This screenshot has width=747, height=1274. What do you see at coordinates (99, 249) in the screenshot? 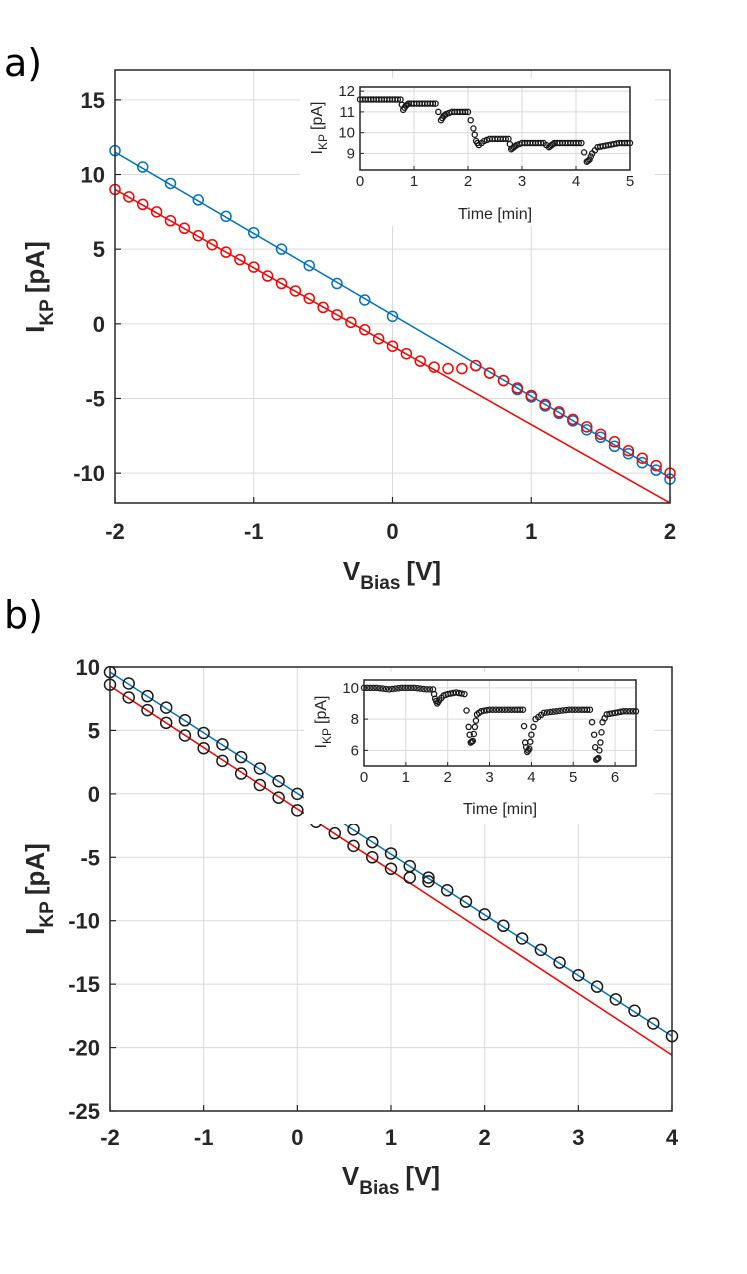
I see `y-tick-label: 5` at bounding box center [99, 249].